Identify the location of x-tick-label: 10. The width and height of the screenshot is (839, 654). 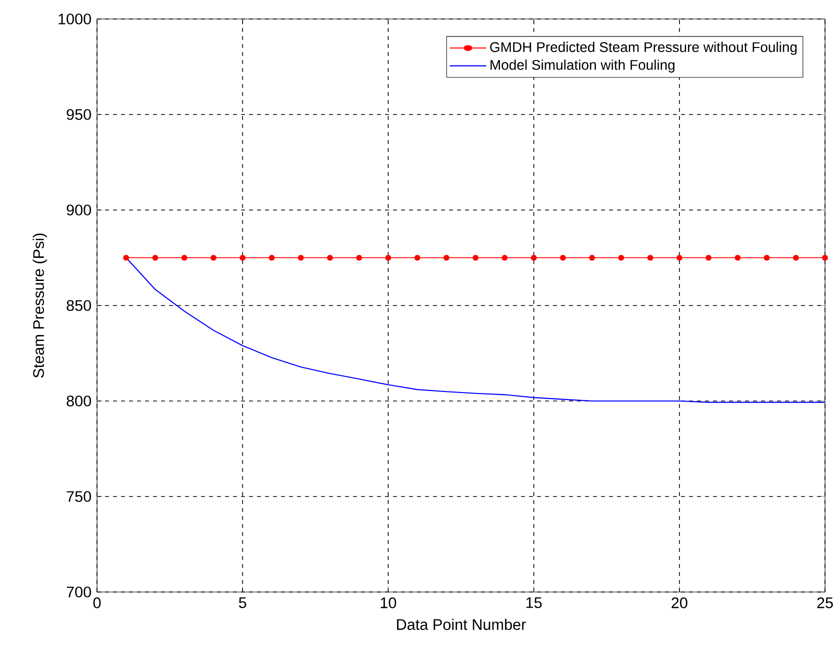
(388, 602).